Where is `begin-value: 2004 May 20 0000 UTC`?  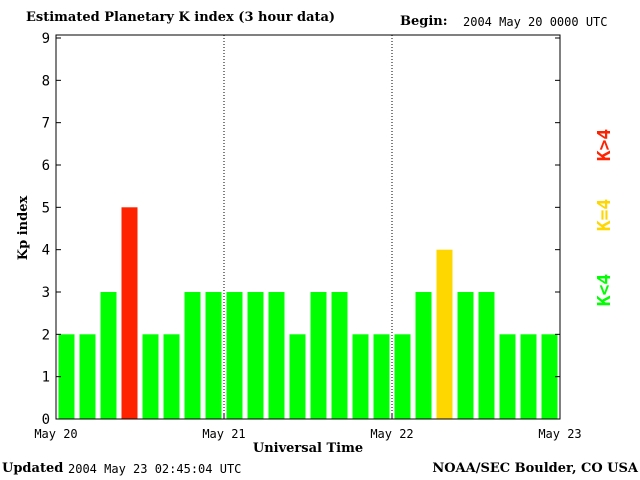 begin-value: 2004 May 20 0000 UTC is located at coordinates (535, 22).